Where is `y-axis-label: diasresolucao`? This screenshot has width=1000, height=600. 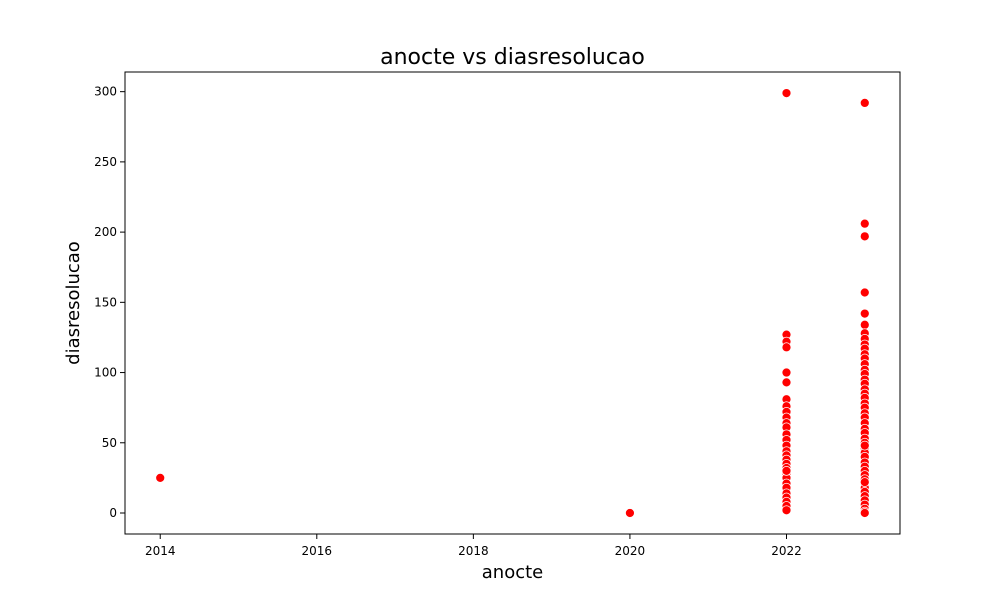 y-axis-label: diasresolucao is located at coordinates (73, 303).